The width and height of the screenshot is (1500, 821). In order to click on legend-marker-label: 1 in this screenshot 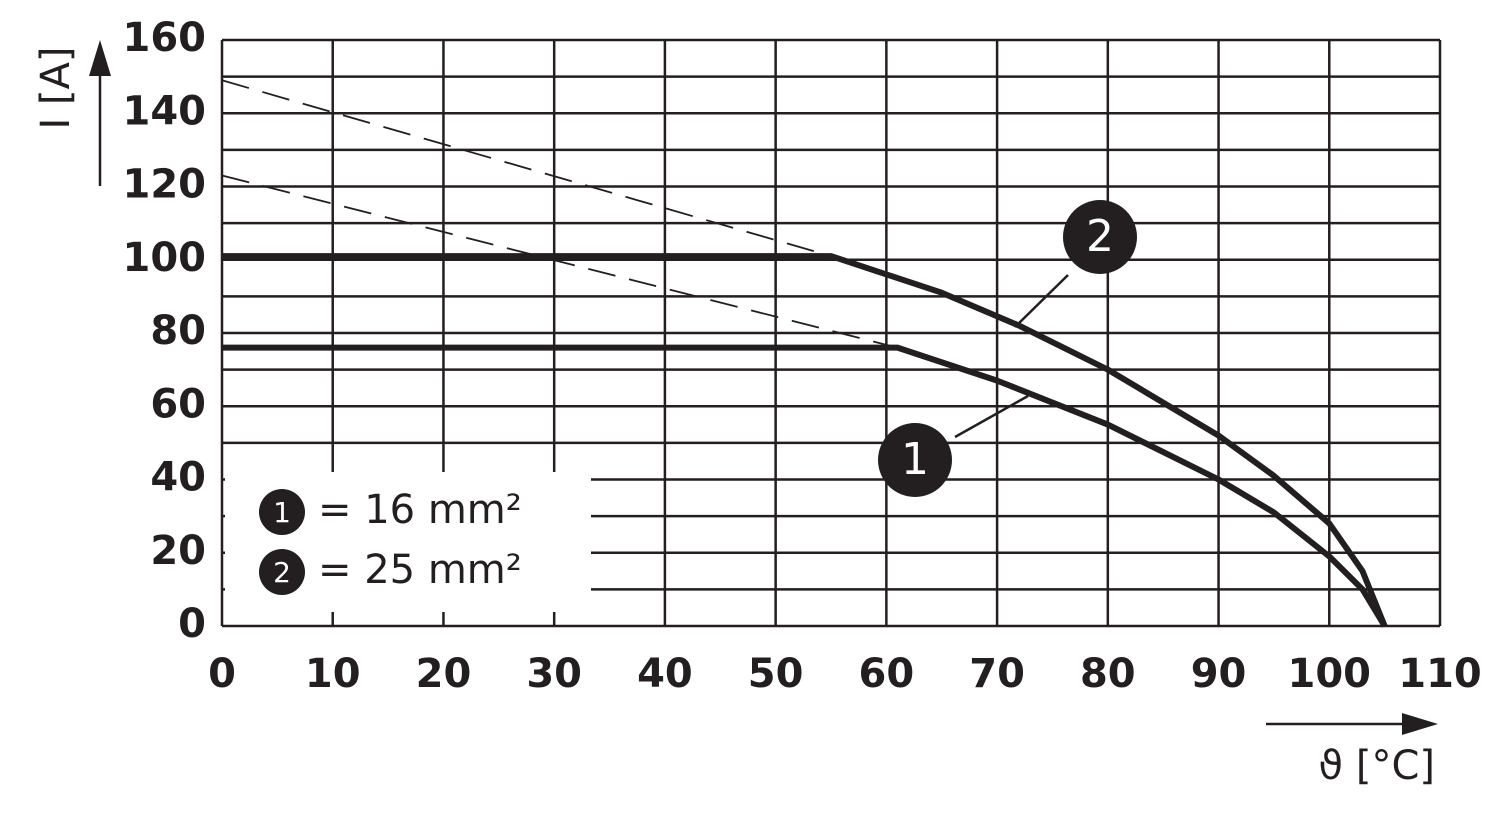, I will do `click(282, 512)`.